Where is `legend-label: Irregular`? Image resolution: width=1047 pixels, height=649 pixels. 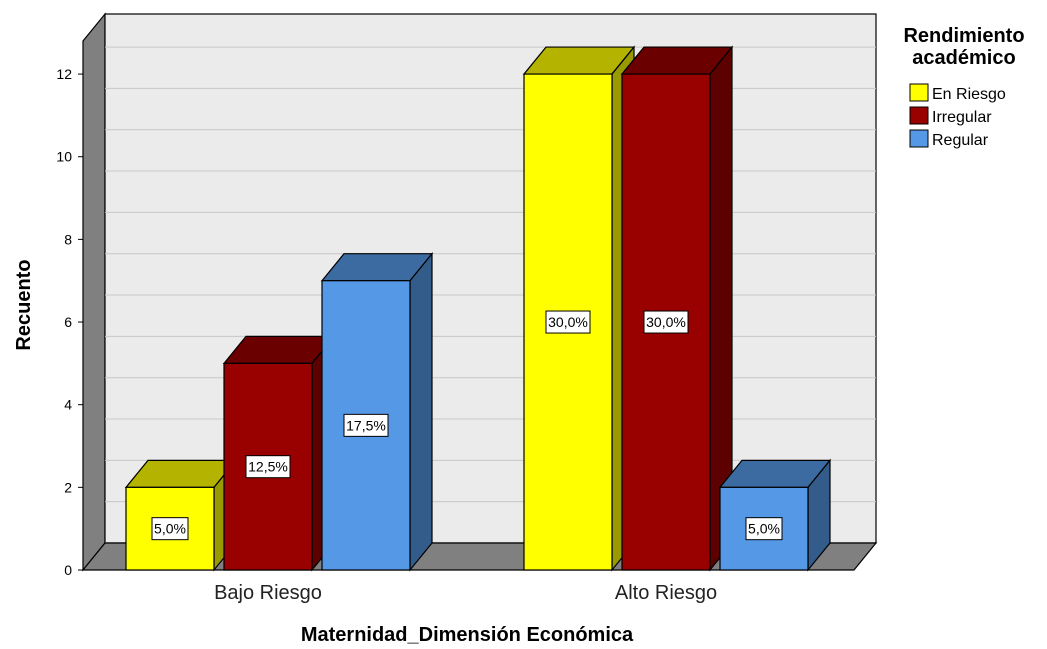
legend-label: Irregular is located at coordinates (962, 117).